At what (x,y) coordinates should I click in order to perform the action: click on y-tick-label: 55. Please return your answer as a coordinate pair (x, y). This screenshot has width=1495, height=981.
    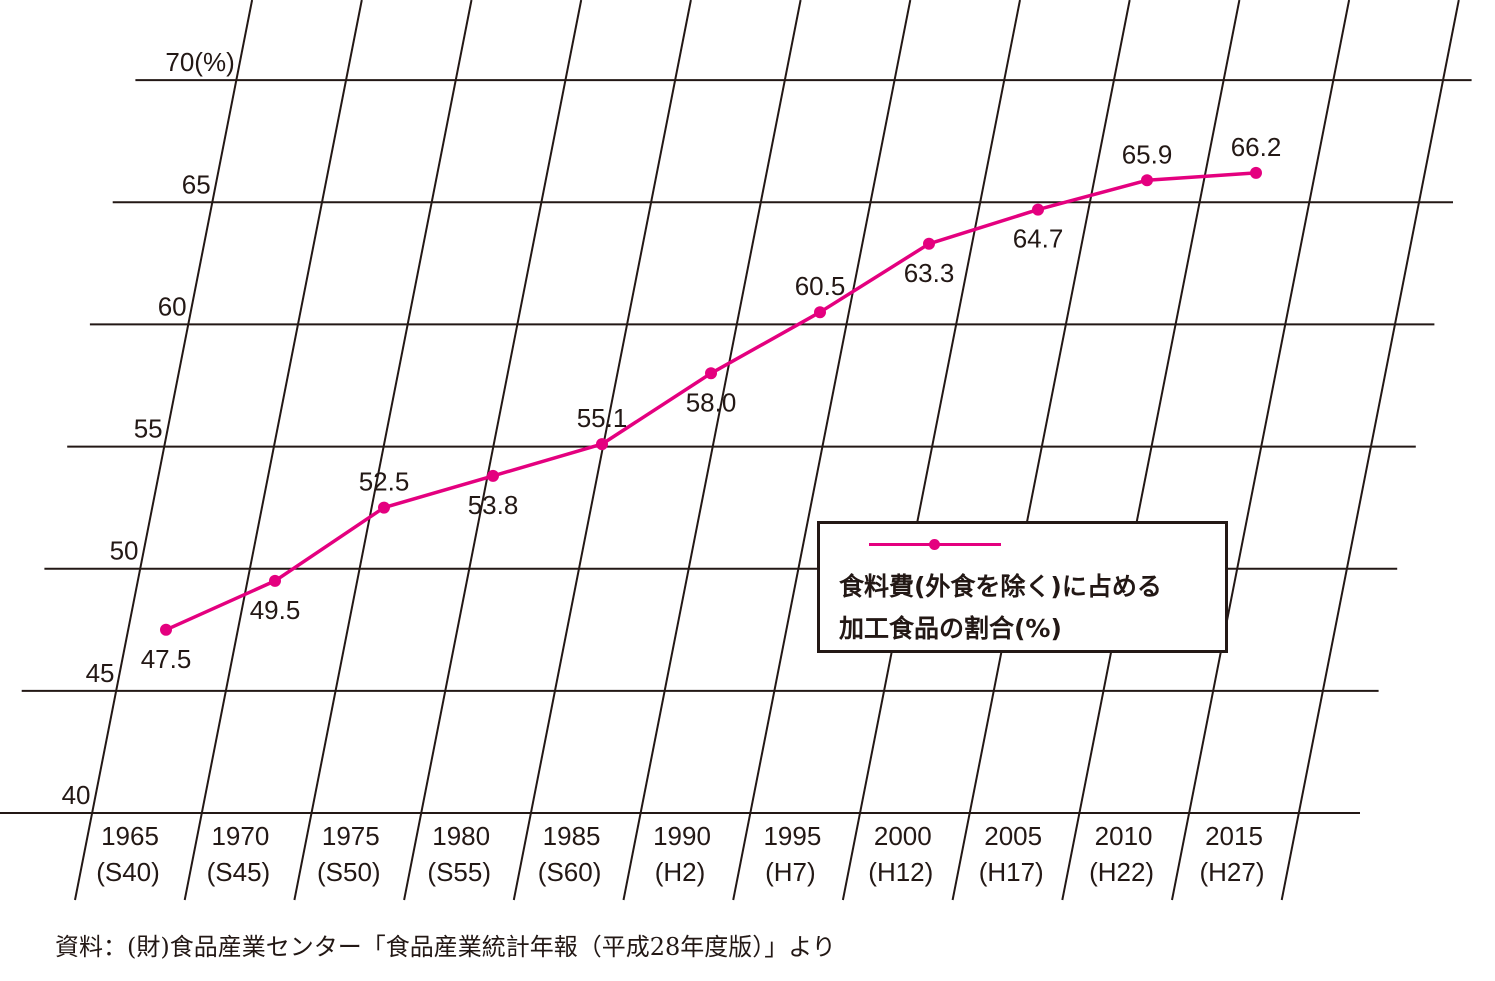
    Looking at the image, I should click on (148, 429).